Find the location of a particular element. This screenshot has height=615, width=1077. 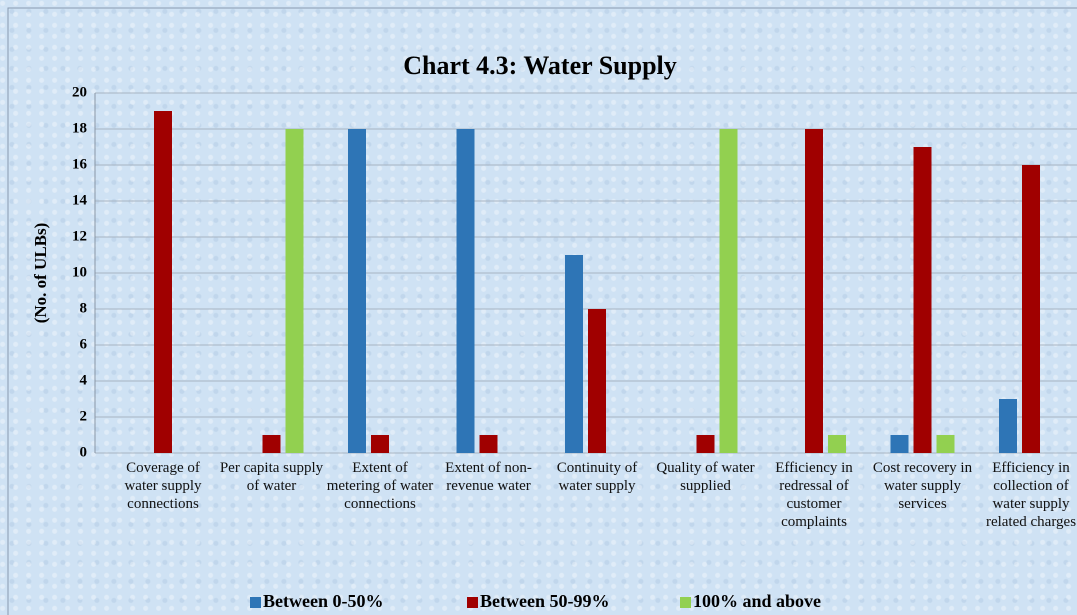

y-tick-label: 20 is located at coordinates (79, 92).